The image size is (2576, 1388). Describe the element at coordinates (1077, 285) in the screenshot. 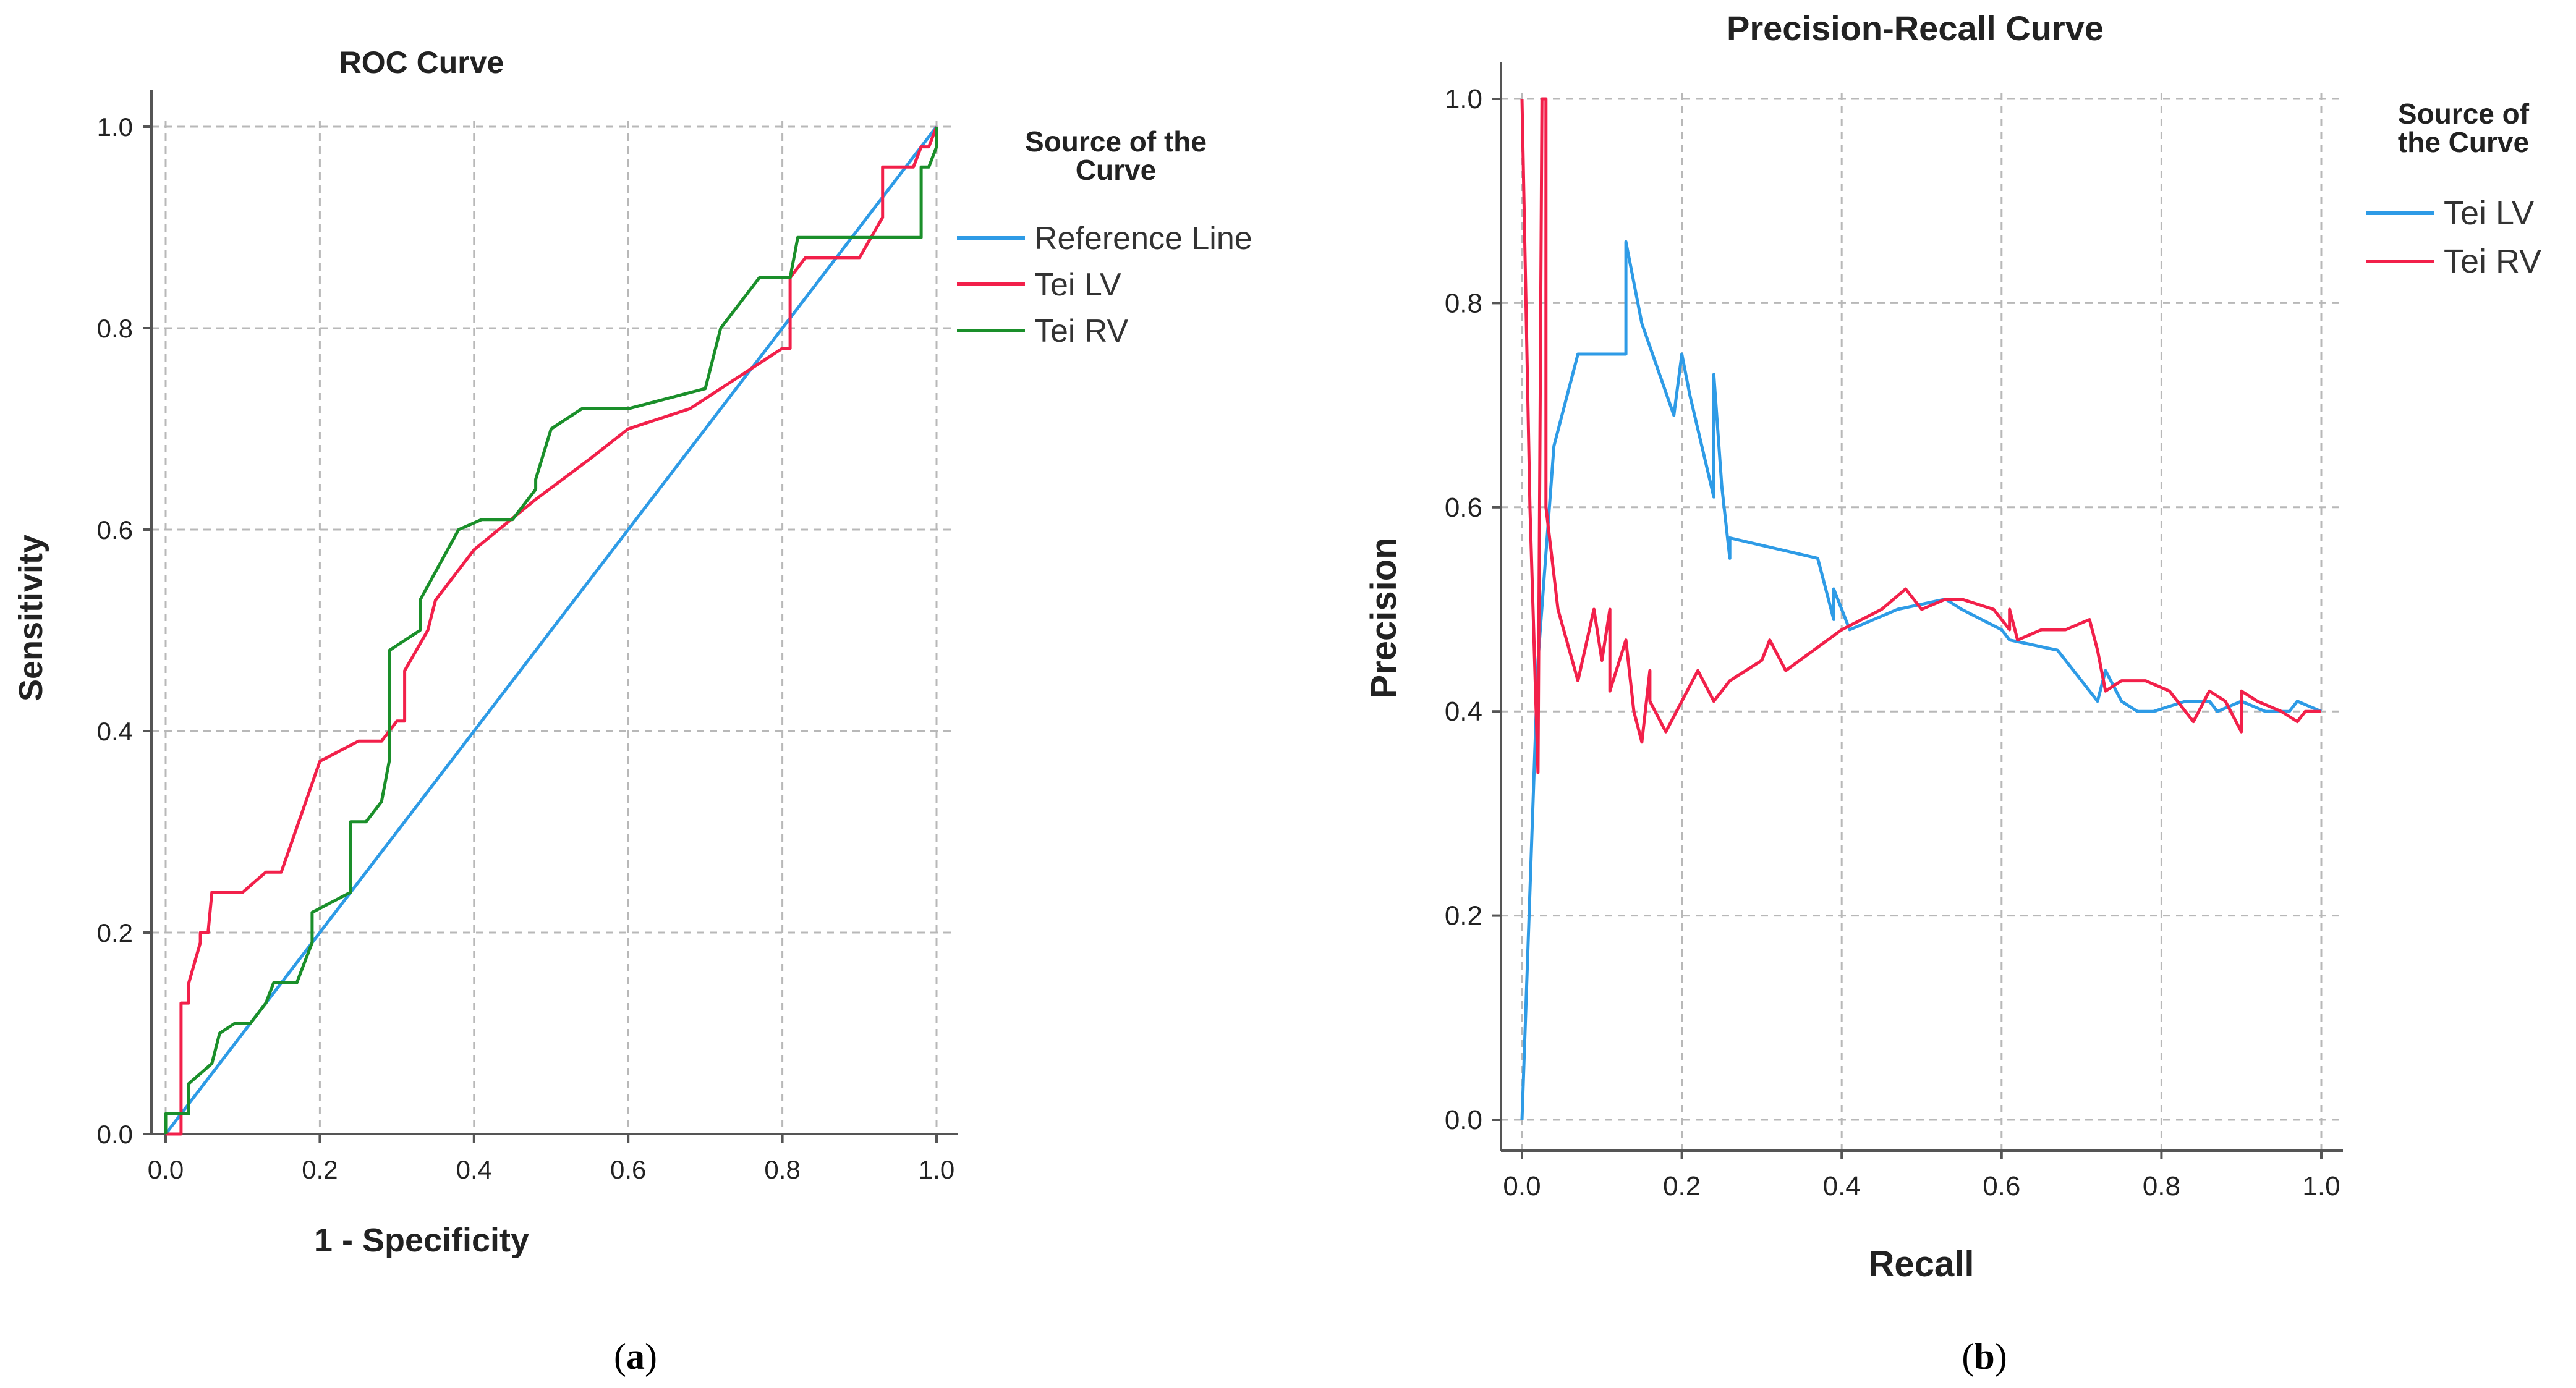

I see `roc-legend-label-tei-lv: Tei LV` at that location.